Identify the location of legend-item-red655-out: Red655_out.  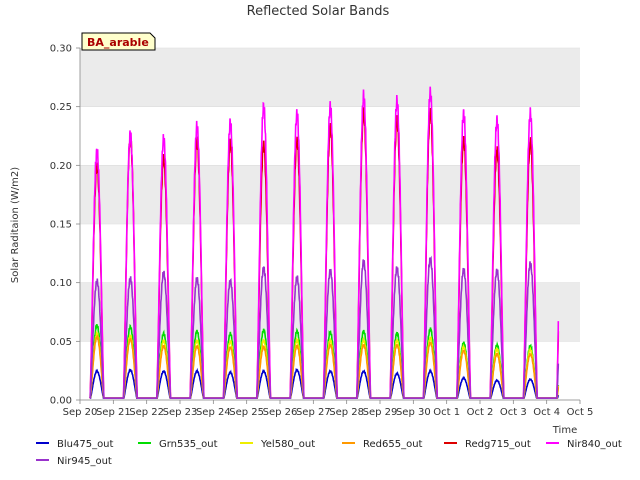
(382, 444).